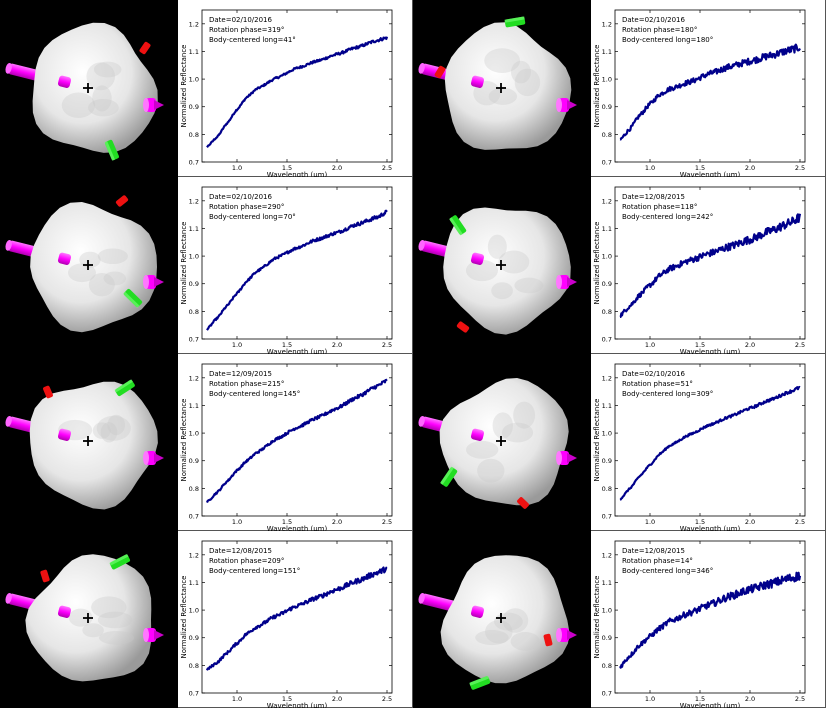  What do you see at coordinates (653, 20) in the screenshot?
I see `date-label: Date=02/10/2016` at bounding box center [653, 20].